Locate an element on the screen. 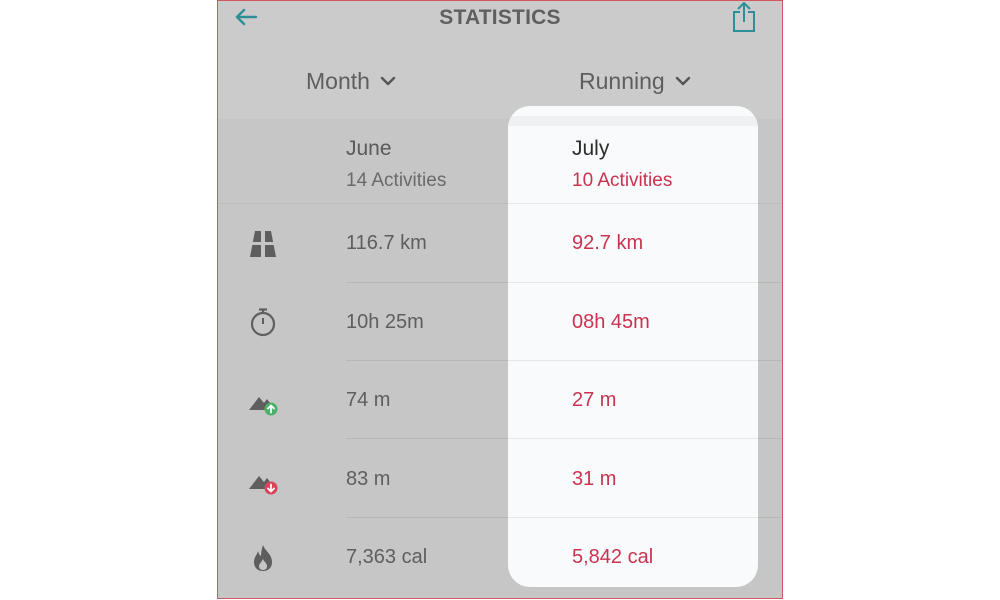 The height and width of the screenshot is (600, 1000). current-month-label: July is located at coordinates (591, 148).